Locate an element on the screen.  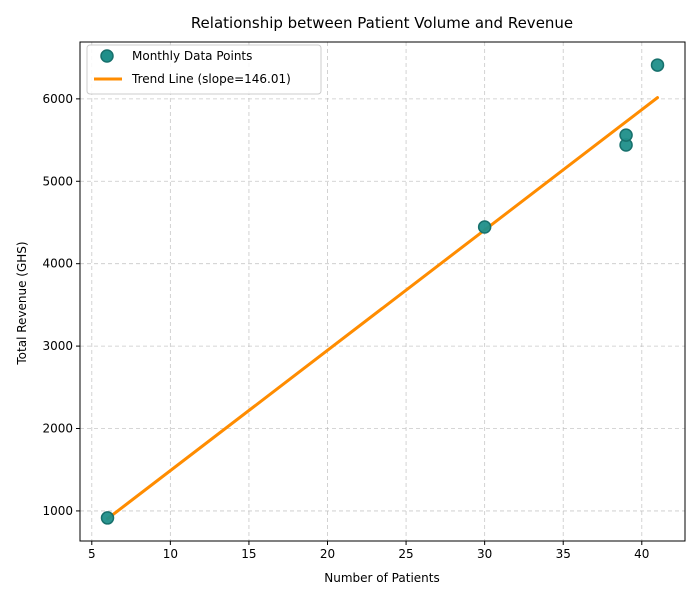
x-tick-label: 15 is located at coordinates (248, 554).